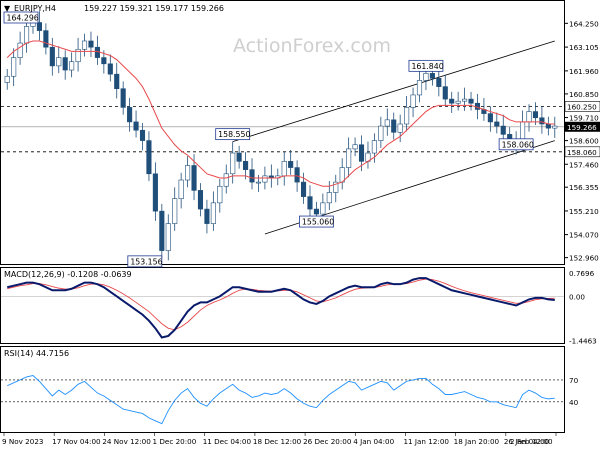  Describe the element at coordinates (35, 8) in the screenshot. I see `symbol-label: EURJPY,H4` at that location.